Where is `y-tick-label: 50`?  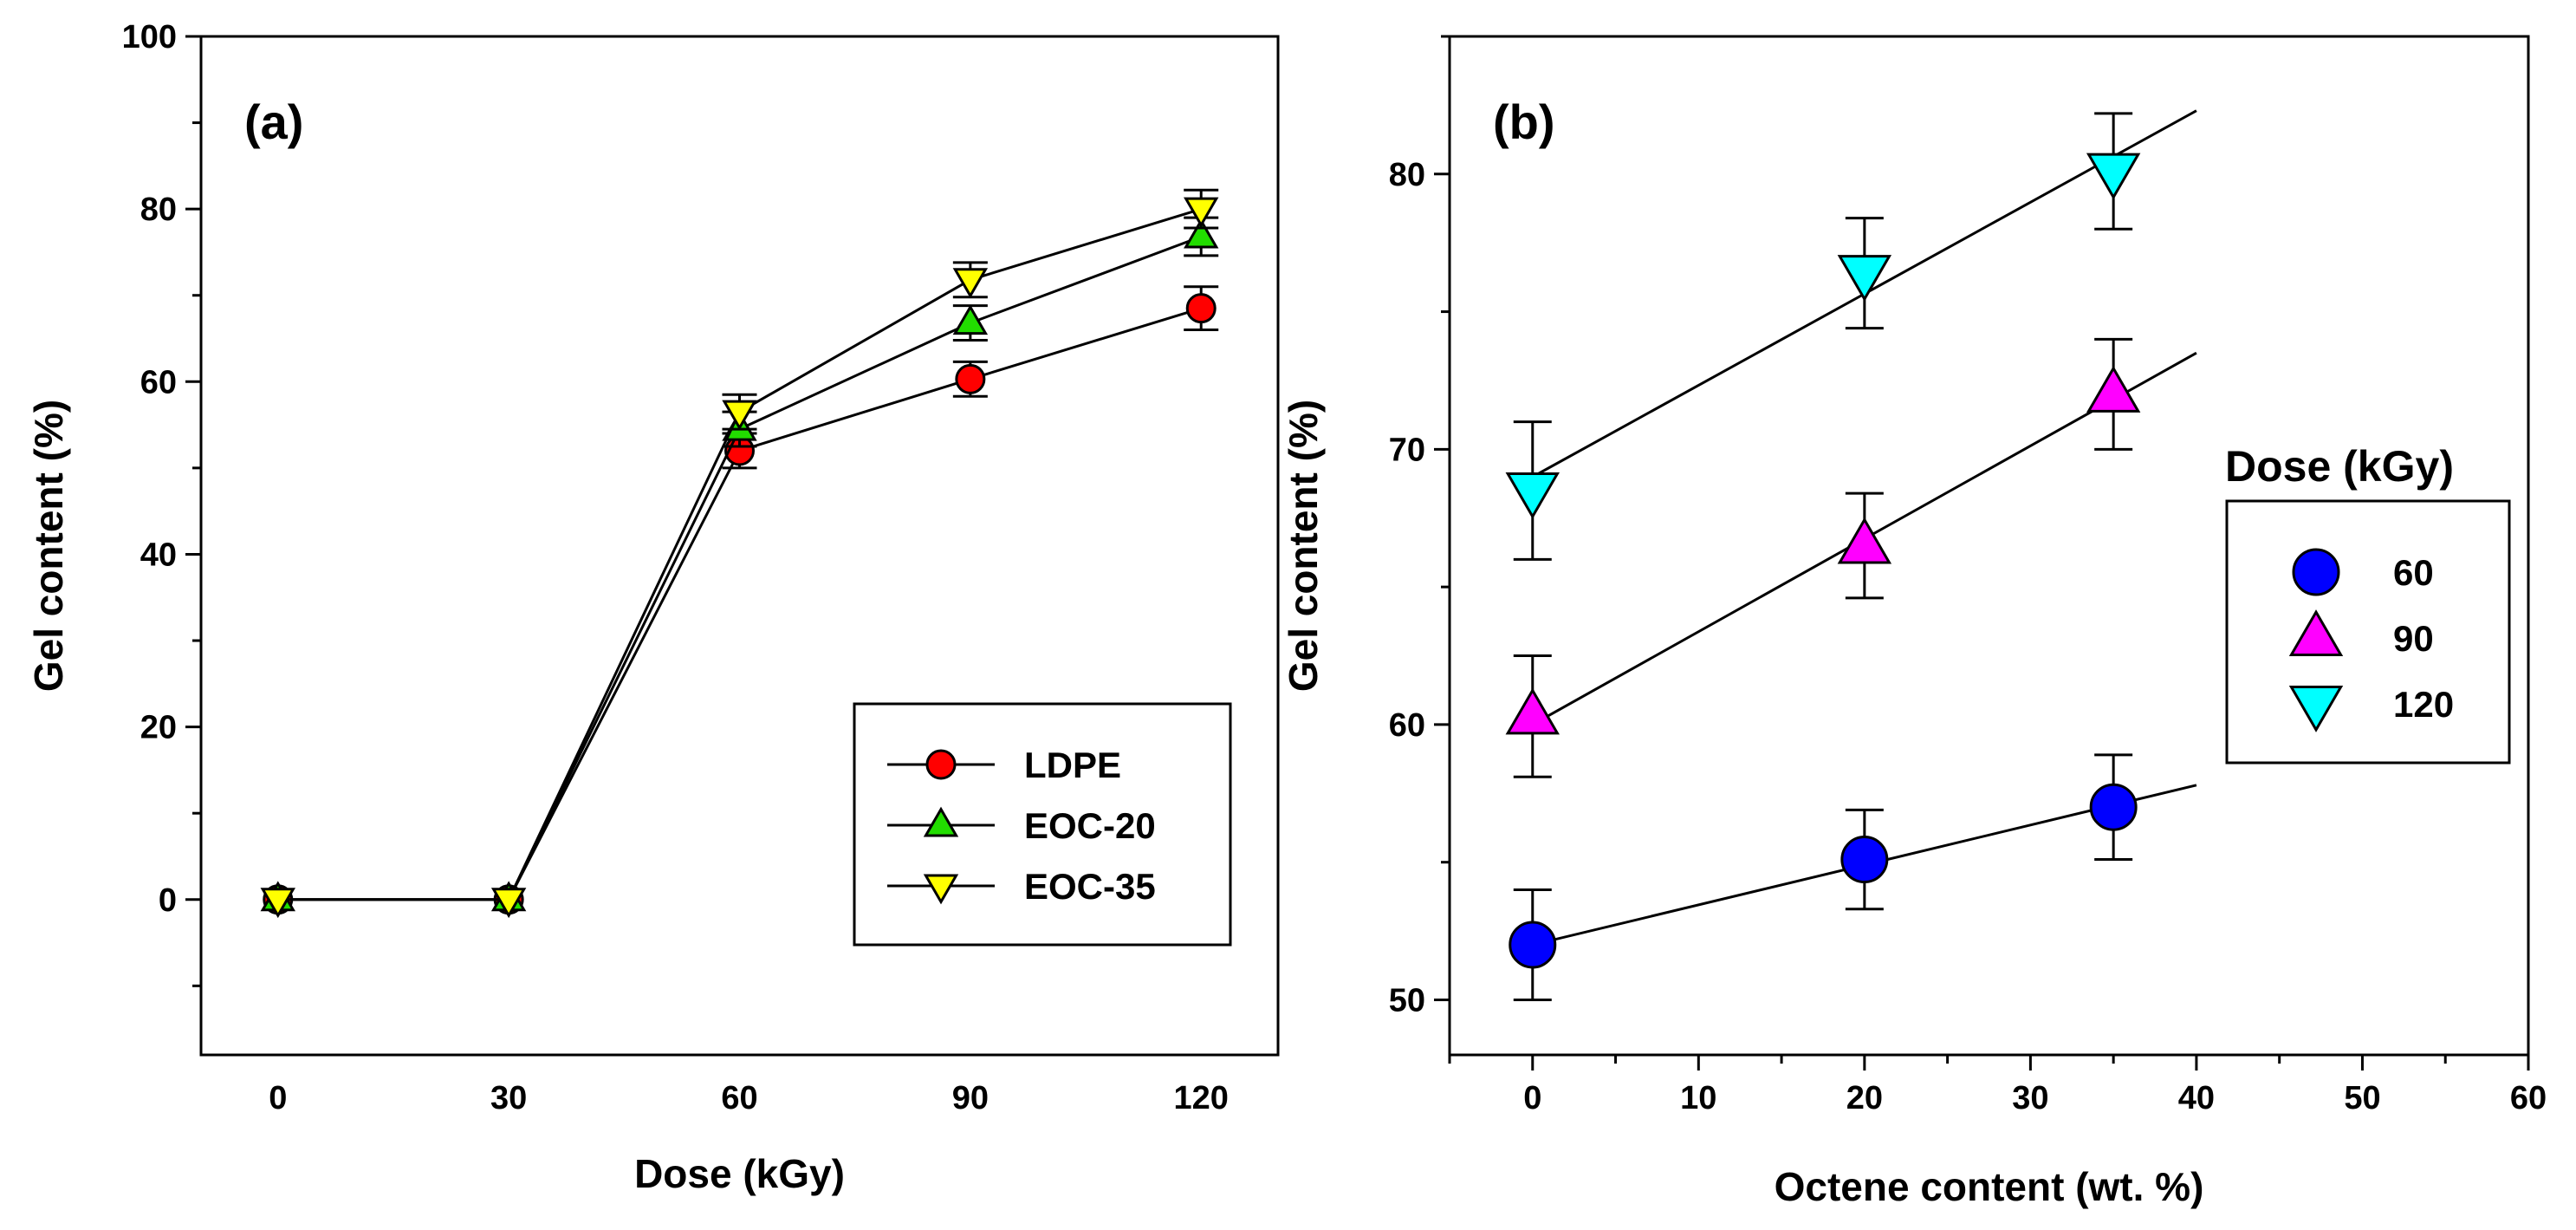
y-tick-label: 50 is located at coordinates (1407, 1000).